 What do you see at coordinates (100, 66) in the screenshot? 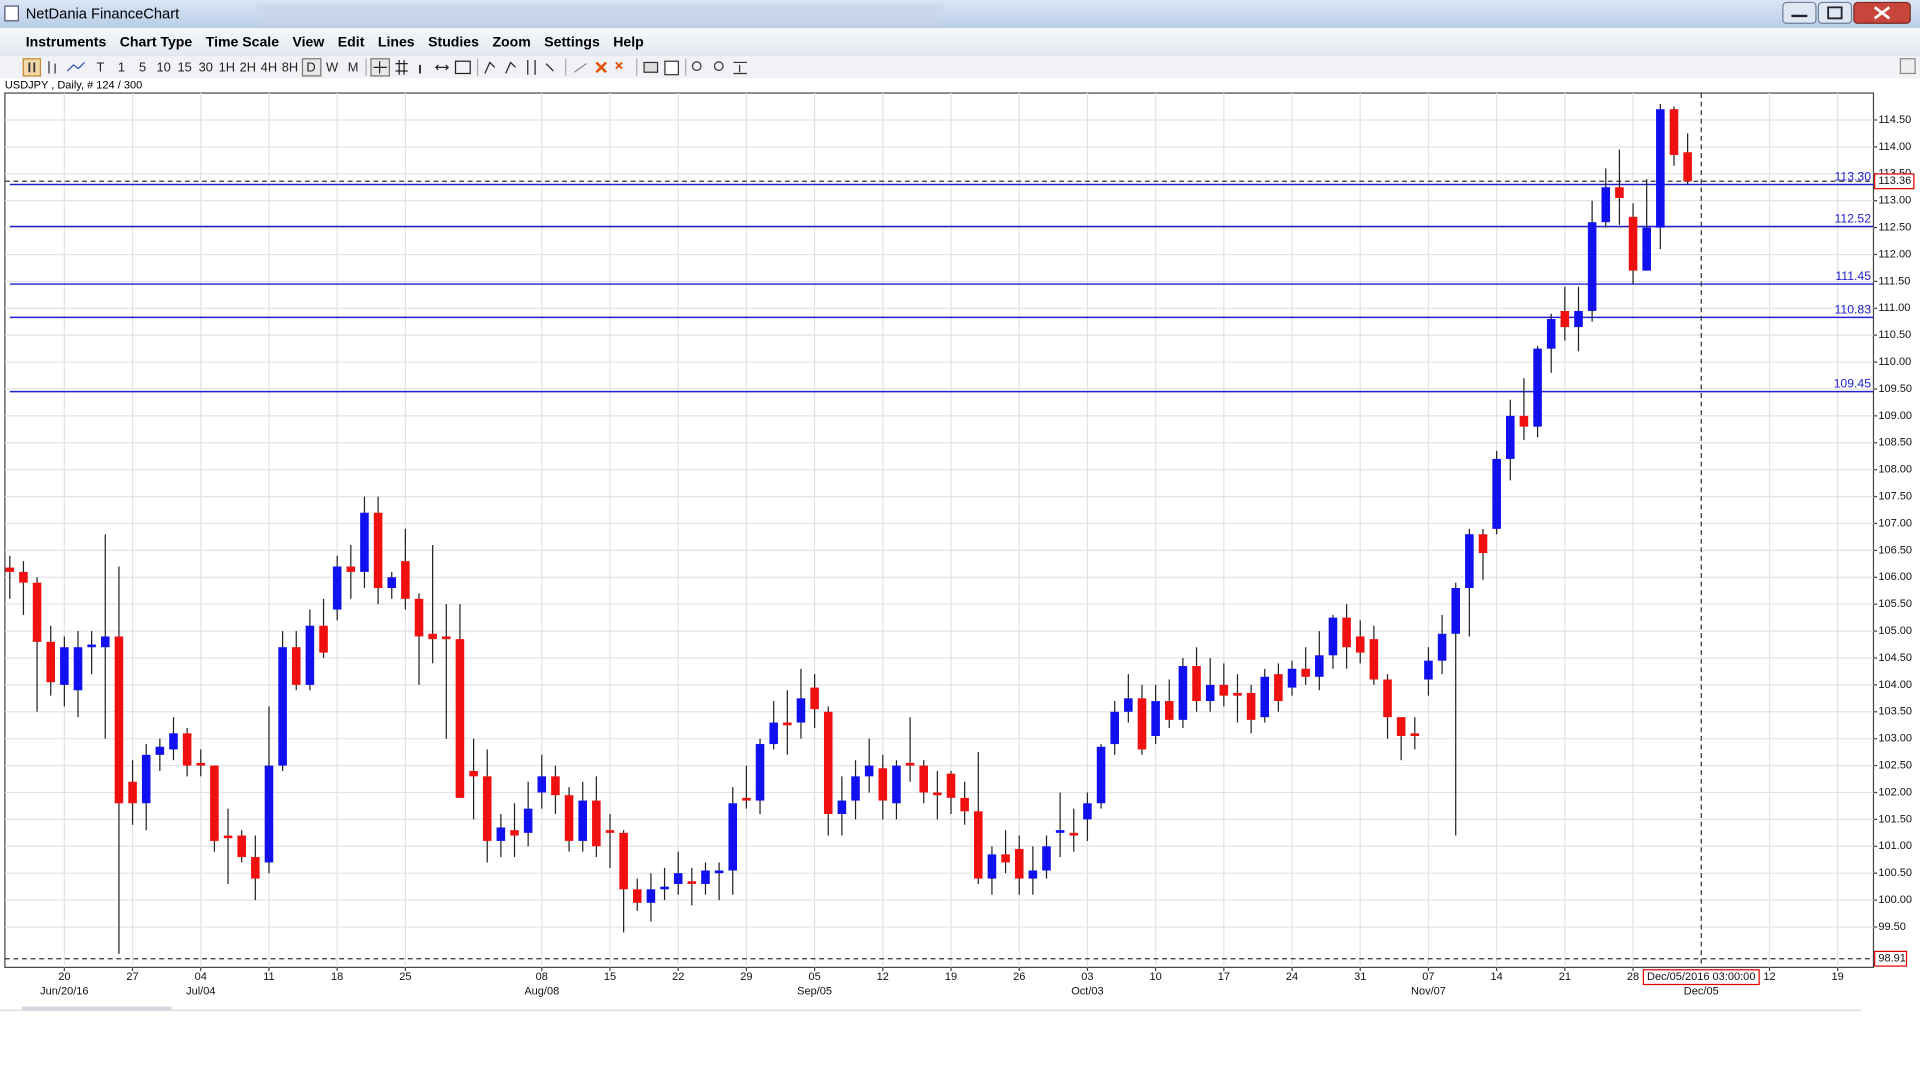
I see `timeframe-button: T` at bounding box center [100, 66].